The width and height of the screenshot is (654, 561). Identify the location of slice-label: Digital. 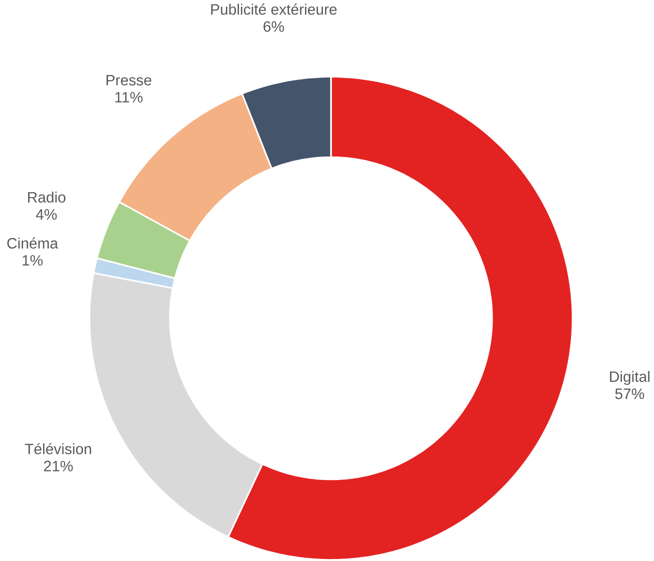
(630, 378).